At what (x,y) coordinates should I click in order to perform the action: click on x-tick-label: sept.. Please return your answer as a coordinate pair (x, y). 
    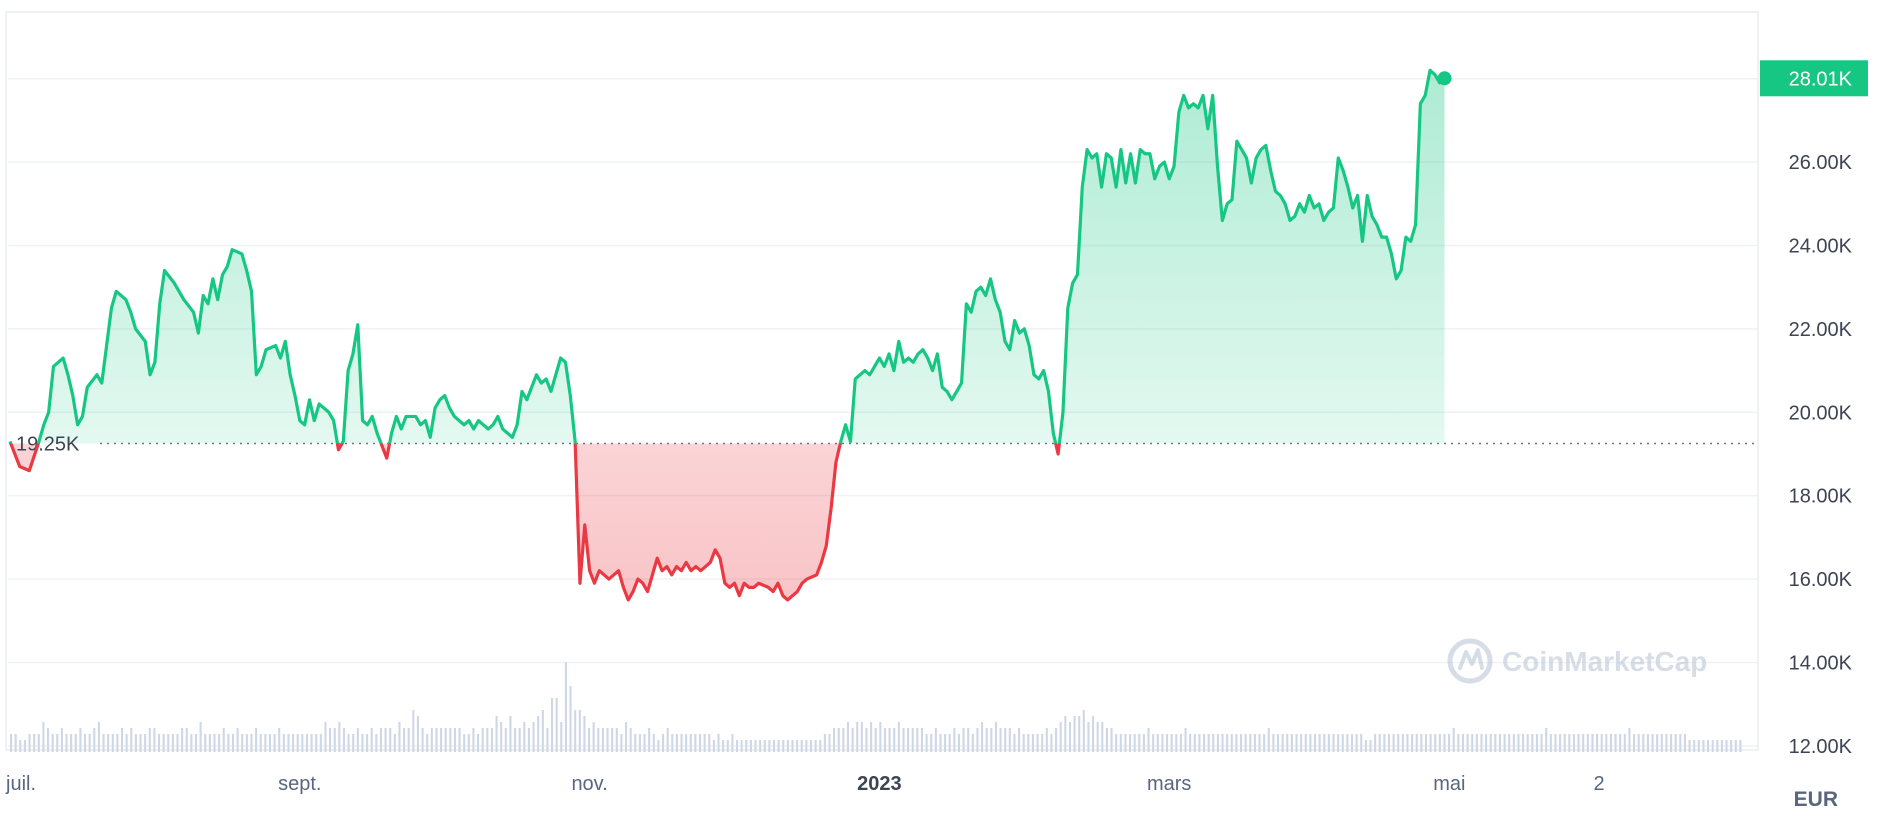
    Looking at the image, I should click on (299, 784).